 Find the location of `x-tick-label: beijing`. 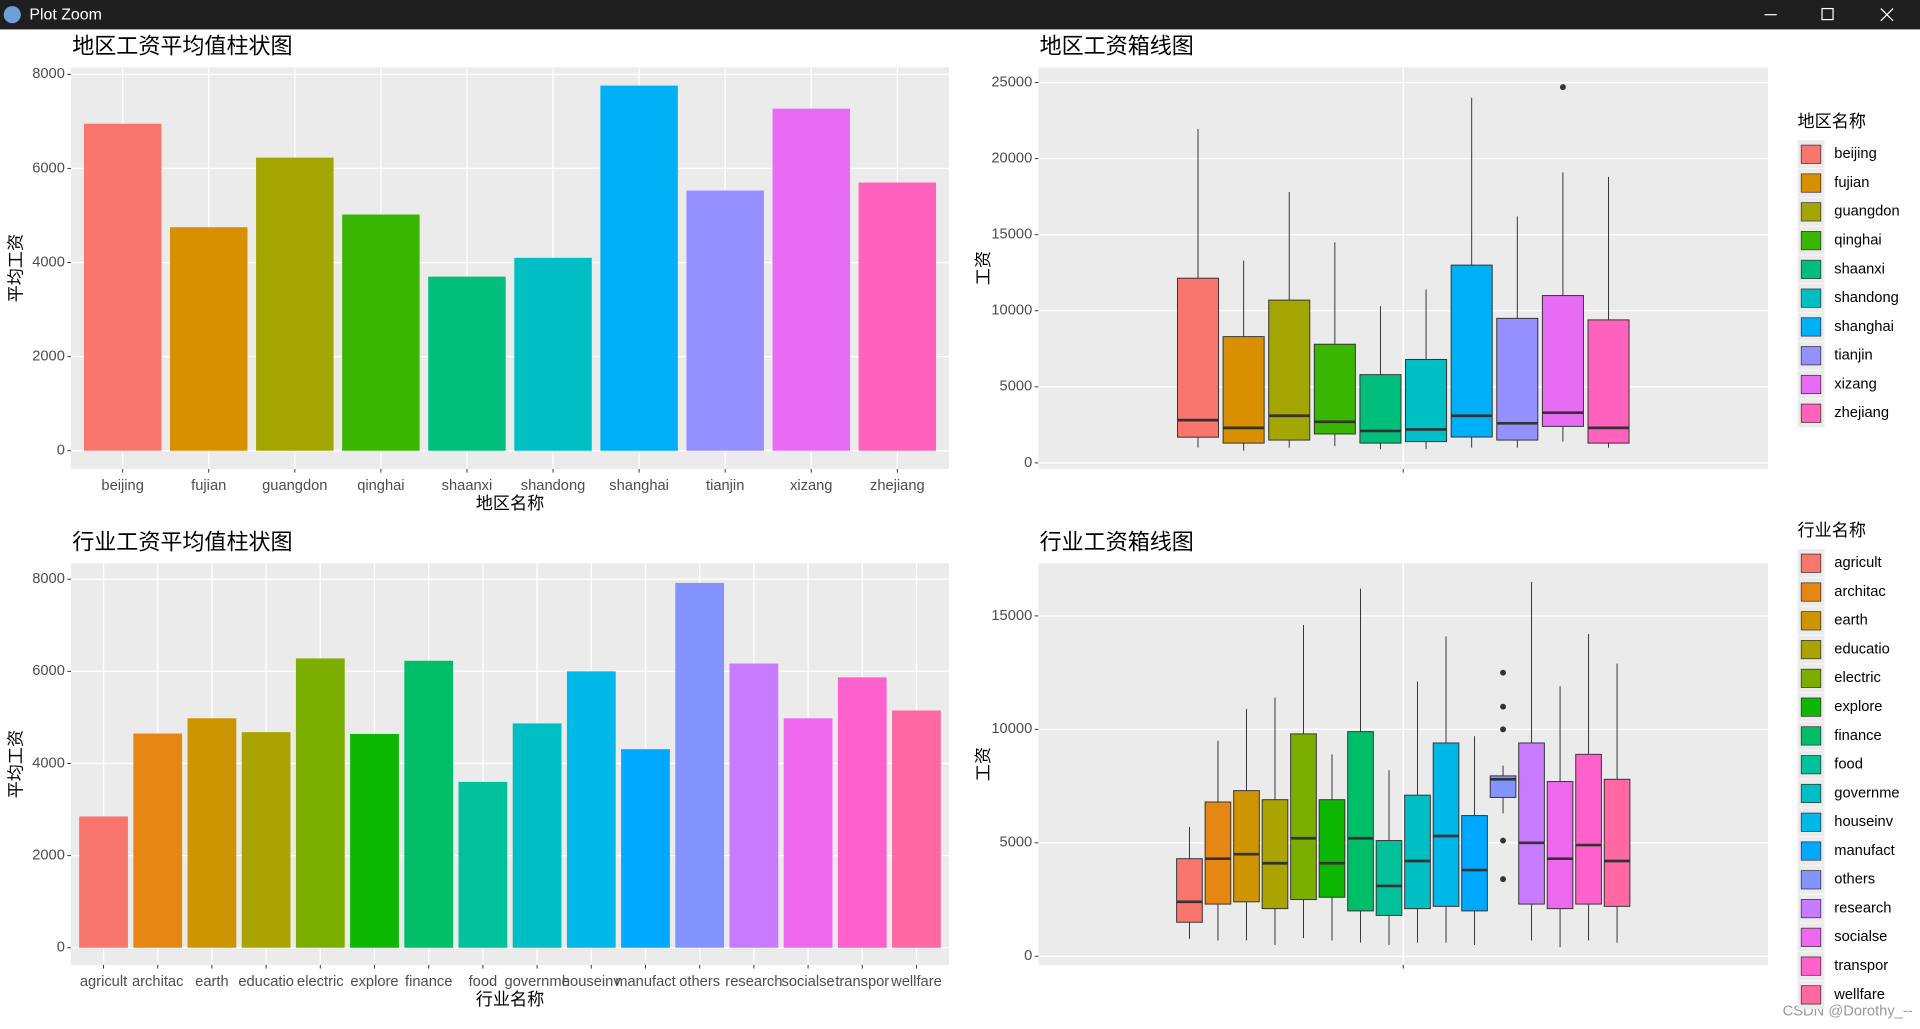

x-tick-label: beijing is located at coordinates (122, 486).